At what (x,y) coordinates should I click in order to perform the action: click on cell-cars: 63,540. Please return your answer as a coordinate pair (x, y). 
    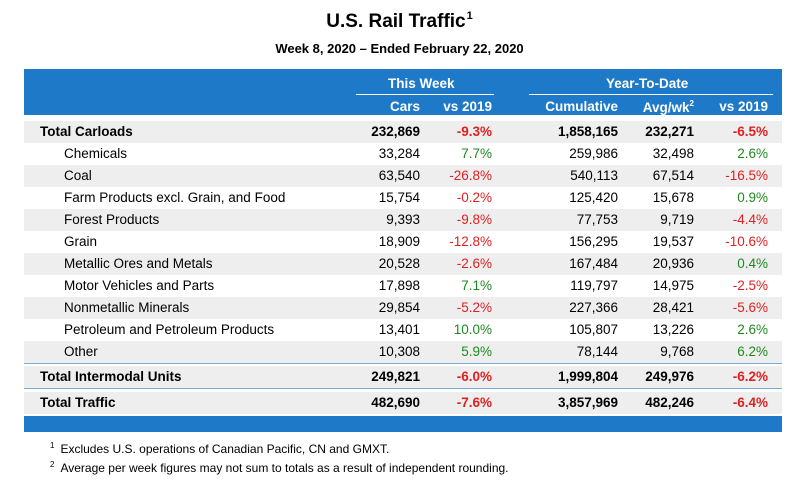
    Looking at the image, I should click on (399, 175).